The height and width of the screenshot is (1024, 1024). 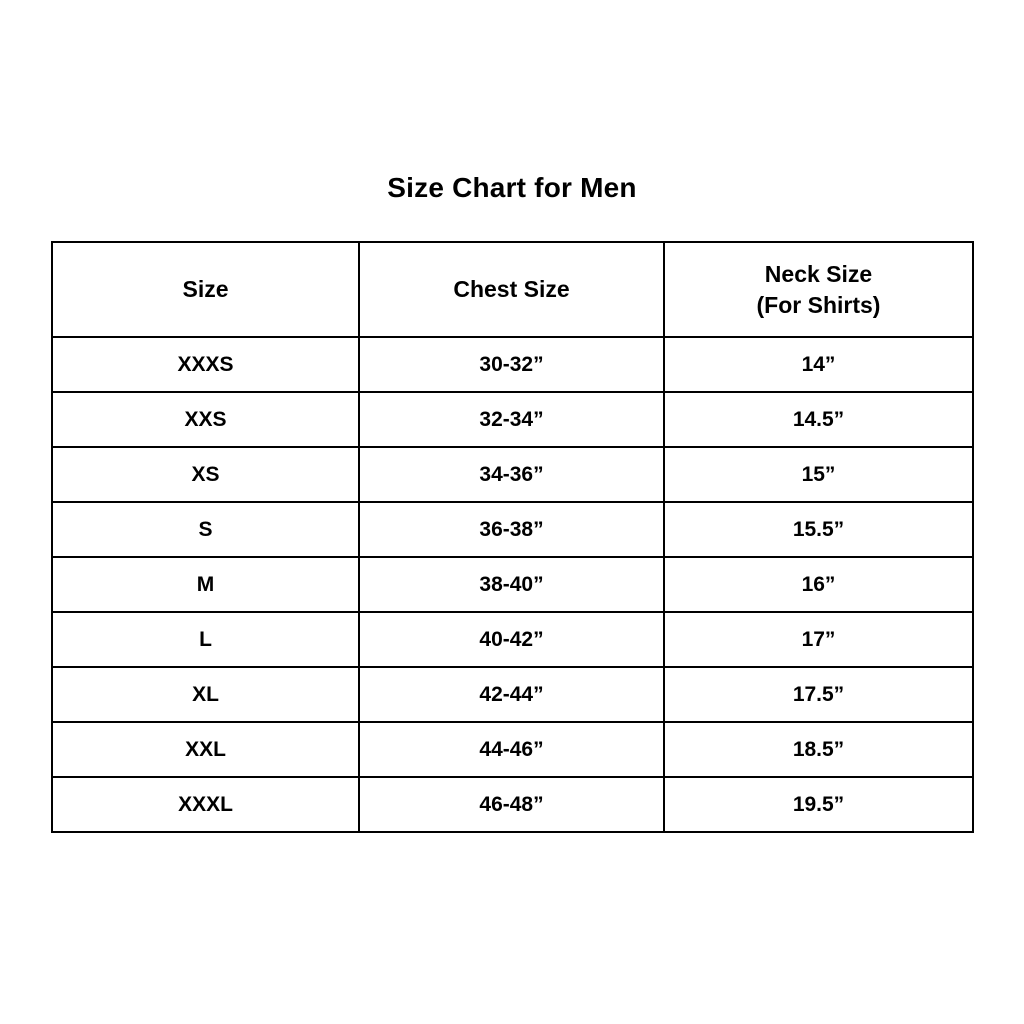 I want to click on cell-size: XXS, so click(x=205, y=419).